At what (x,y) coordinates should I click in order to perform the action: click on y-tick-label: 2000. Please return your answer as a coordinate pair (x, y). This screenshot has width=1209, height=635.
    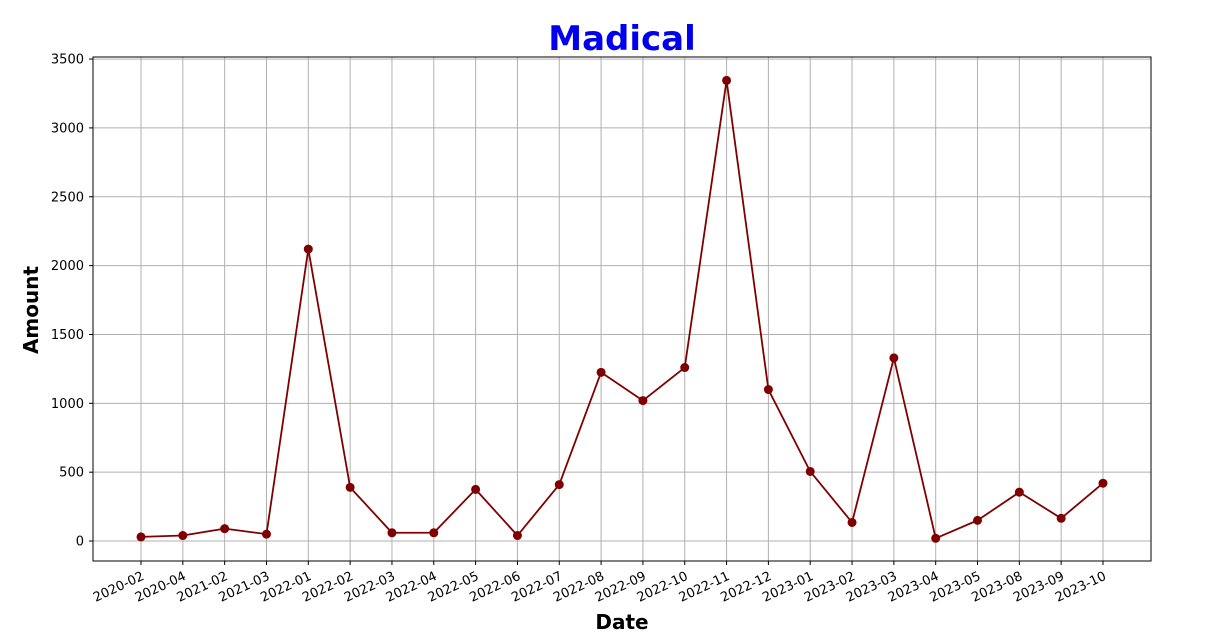
    Looking at the image, I should click on (67, 266).